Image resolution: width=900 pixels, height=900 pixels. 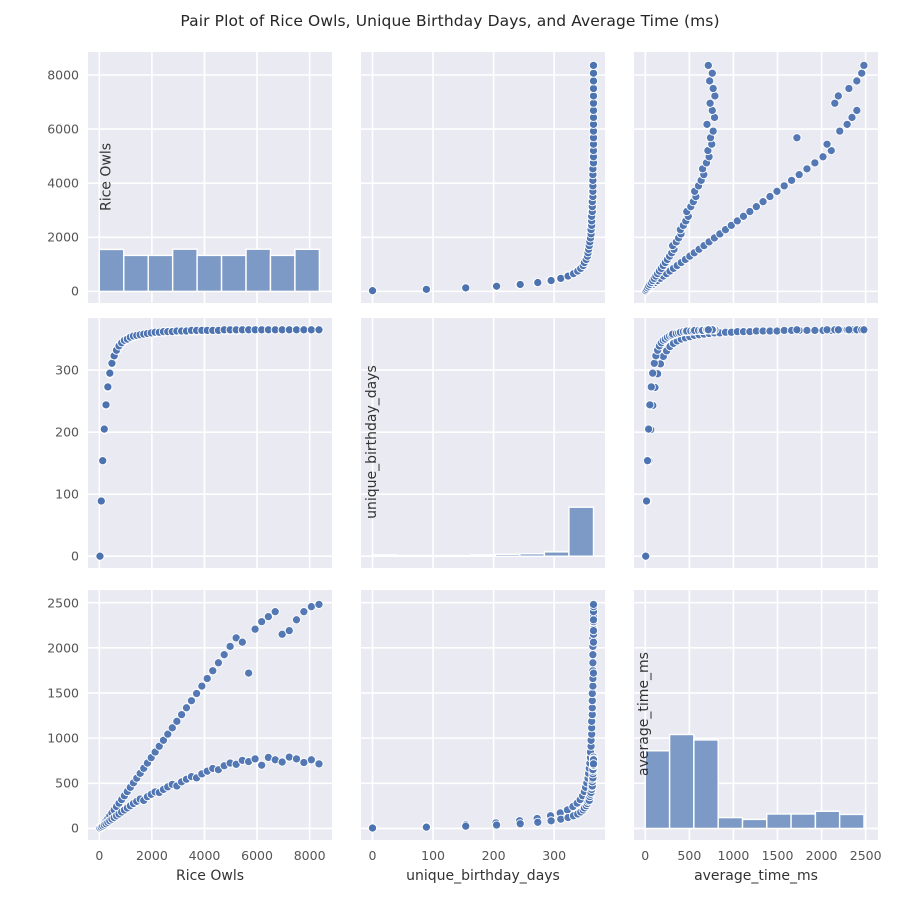 What do you see at coordinates (67, 494) in the screenshot?
I see `ytick-label-r1: 100` at bounding box center [67, 494].